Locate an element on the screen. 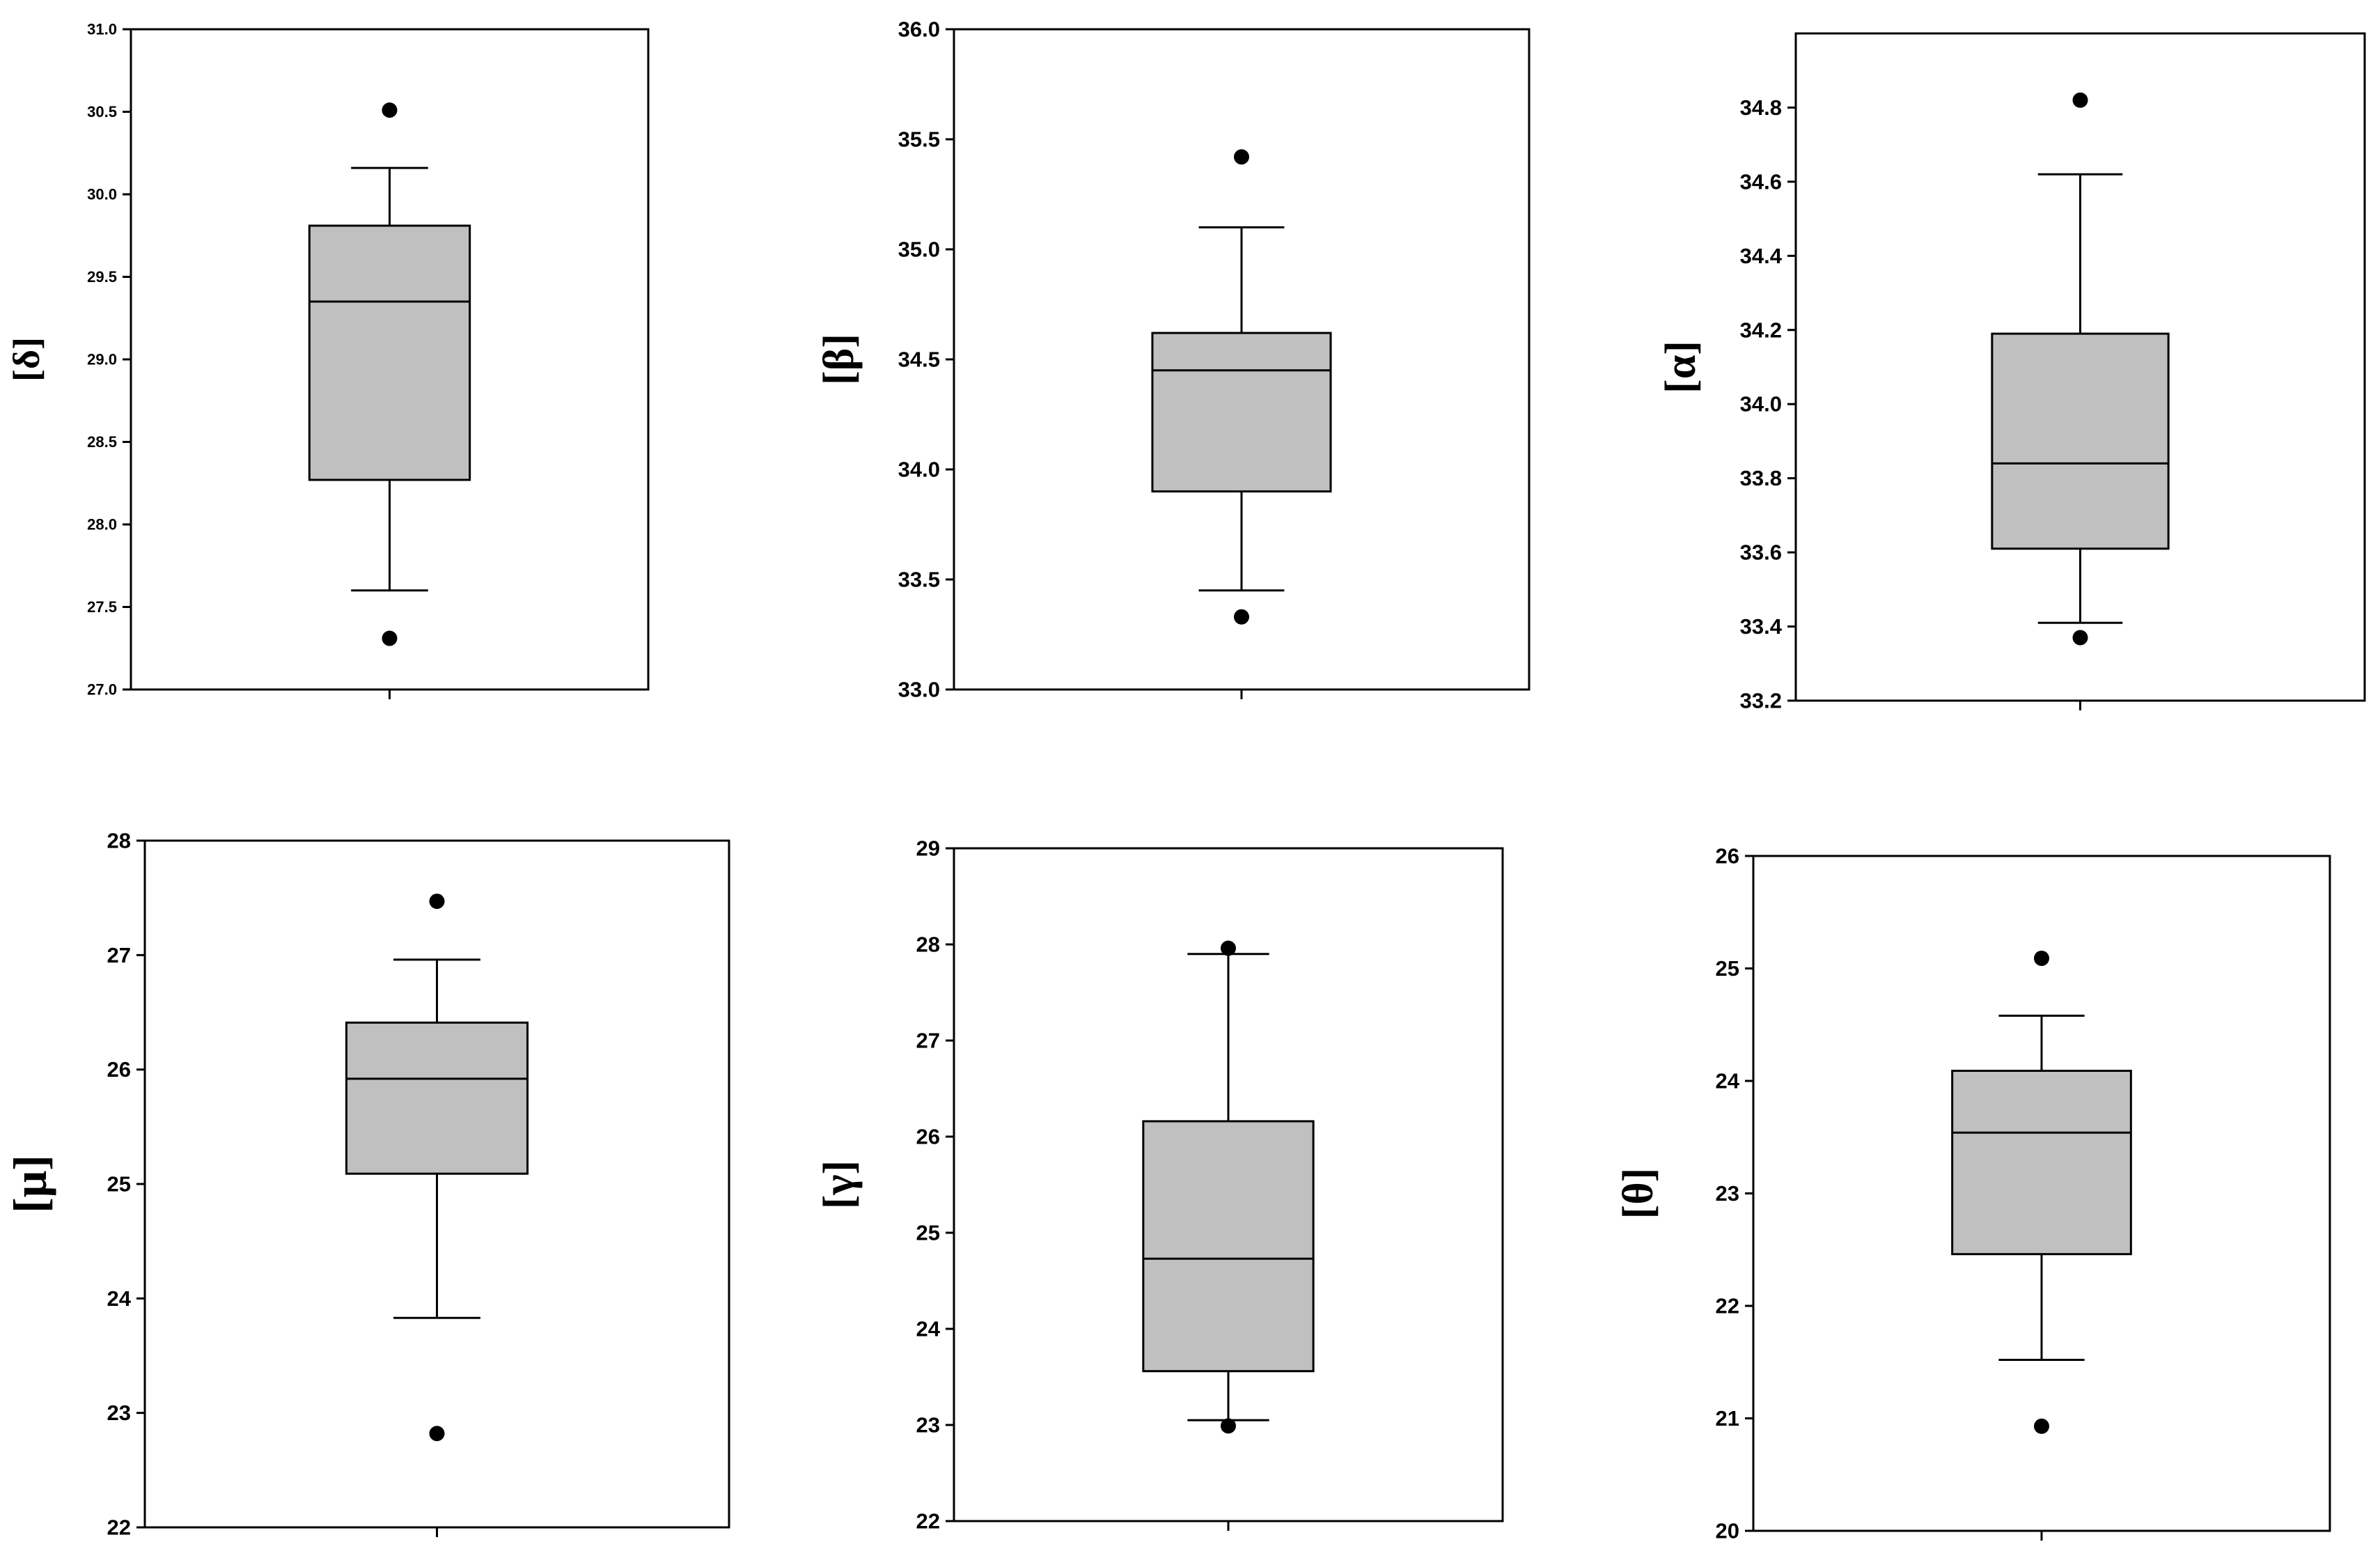 This screenshot has width=2380, height=1558. y-tick-label: 28.0 is located at coordinates (102, 524).